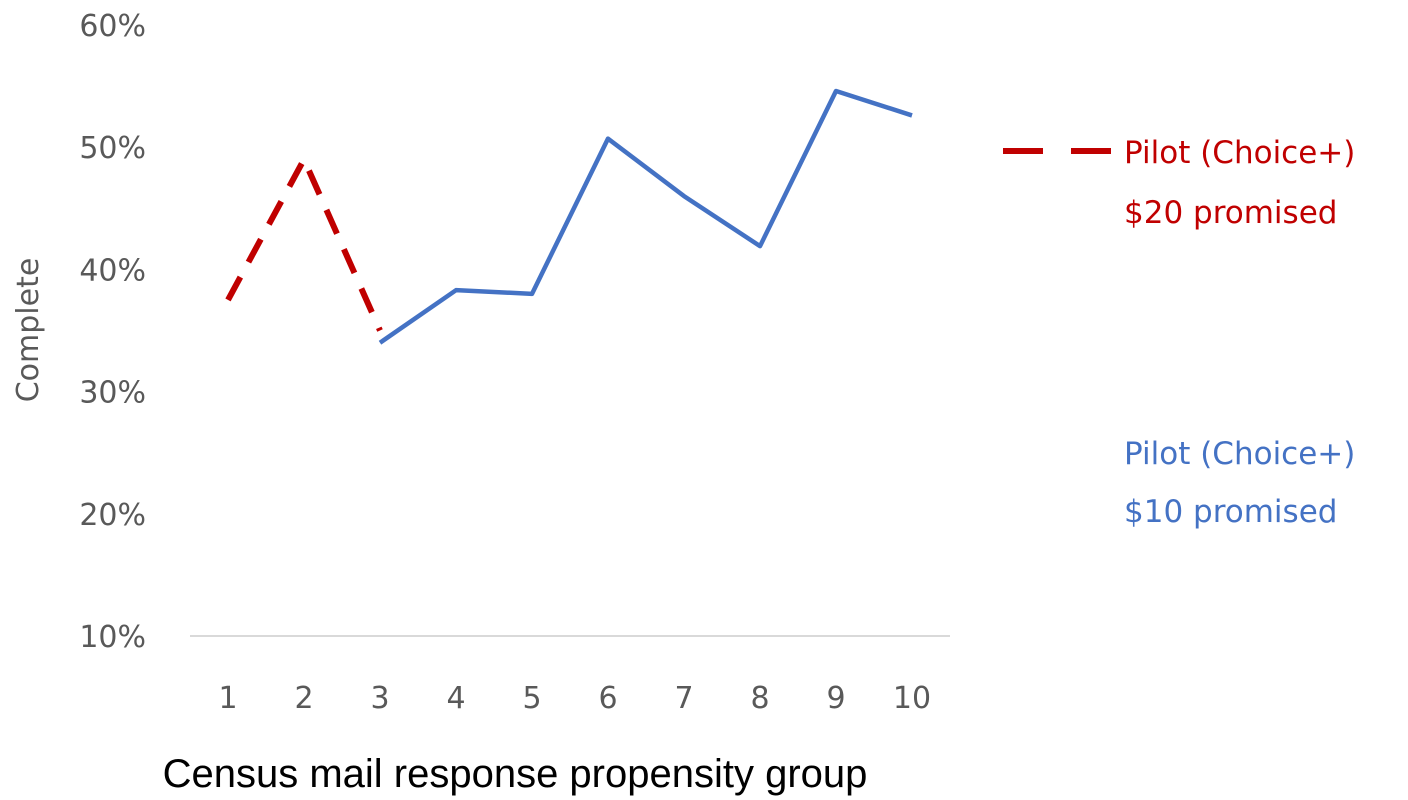  I want to click on x-tick-label: 1, so click(227, 698).